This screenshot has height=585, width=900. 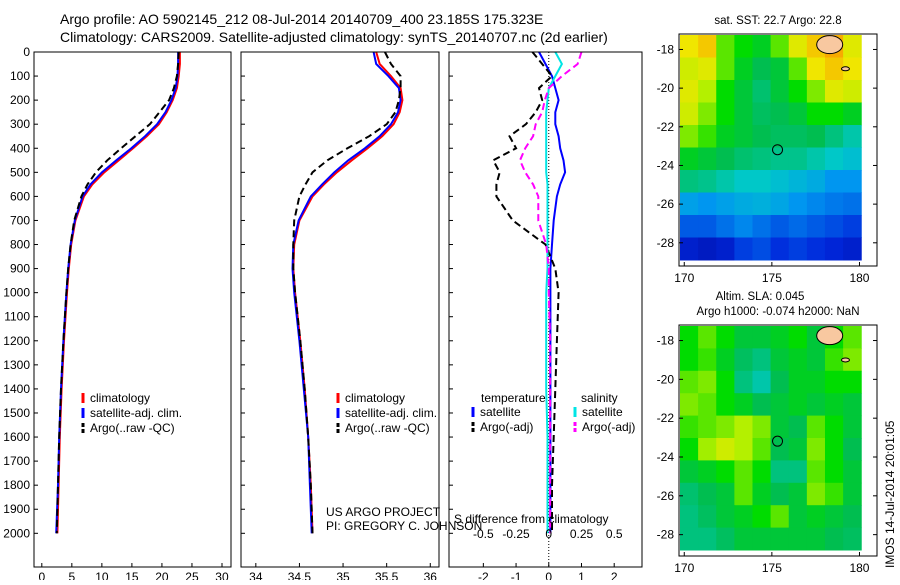 I want to click on land-island, so click(x=845, y=69).